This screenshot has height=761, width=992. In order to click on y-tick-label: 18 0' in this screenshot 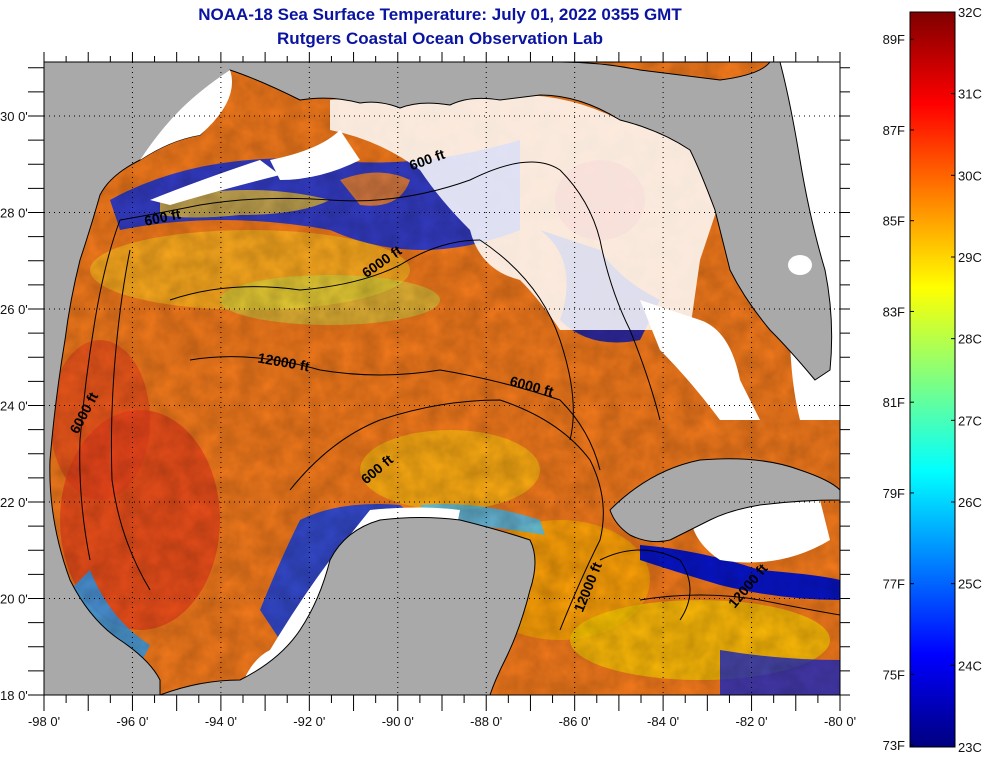, I will do `click(14, 695)`.